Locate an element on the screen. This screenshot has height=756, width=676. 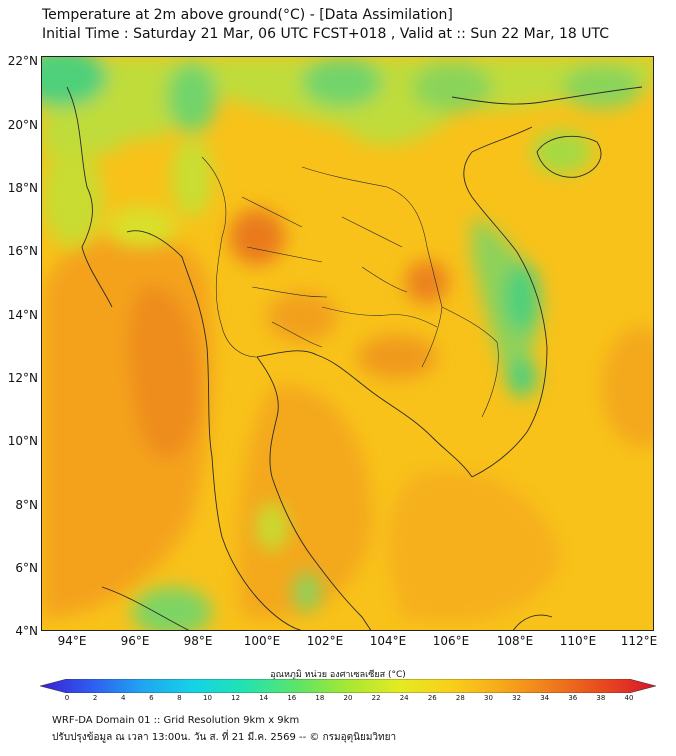
lat-label-14n: 14°N is located at coordinates (22, 315).